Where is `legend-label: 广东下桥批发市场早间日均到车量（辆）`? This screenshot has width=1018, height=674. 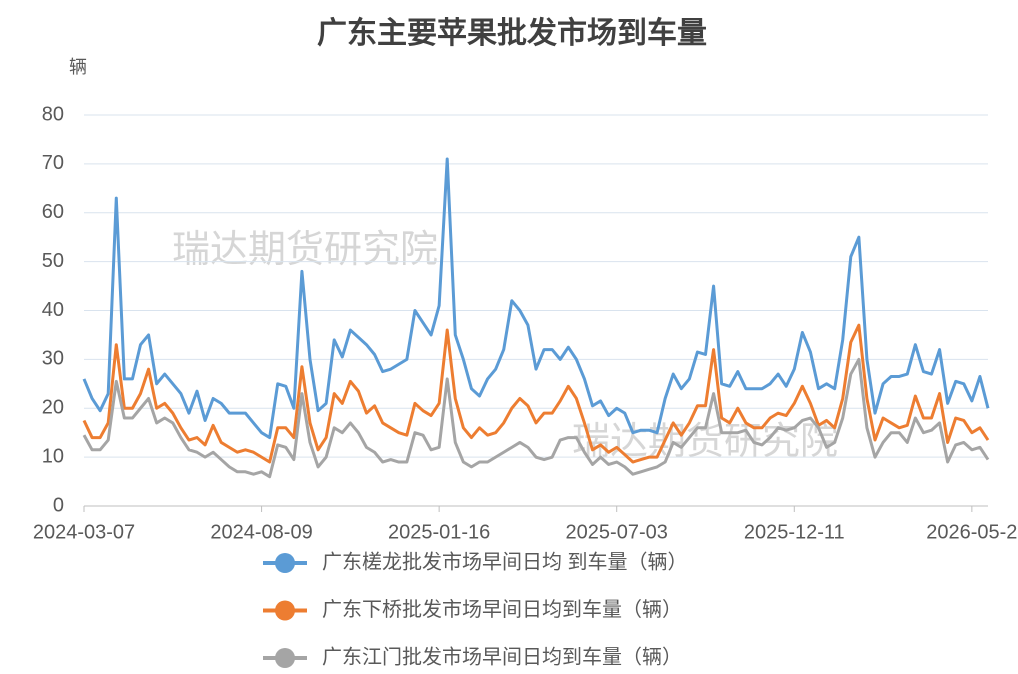
legend-label: 广东下桥批发市场早间日均到车量（辆） is located at coordinates (502, 609).